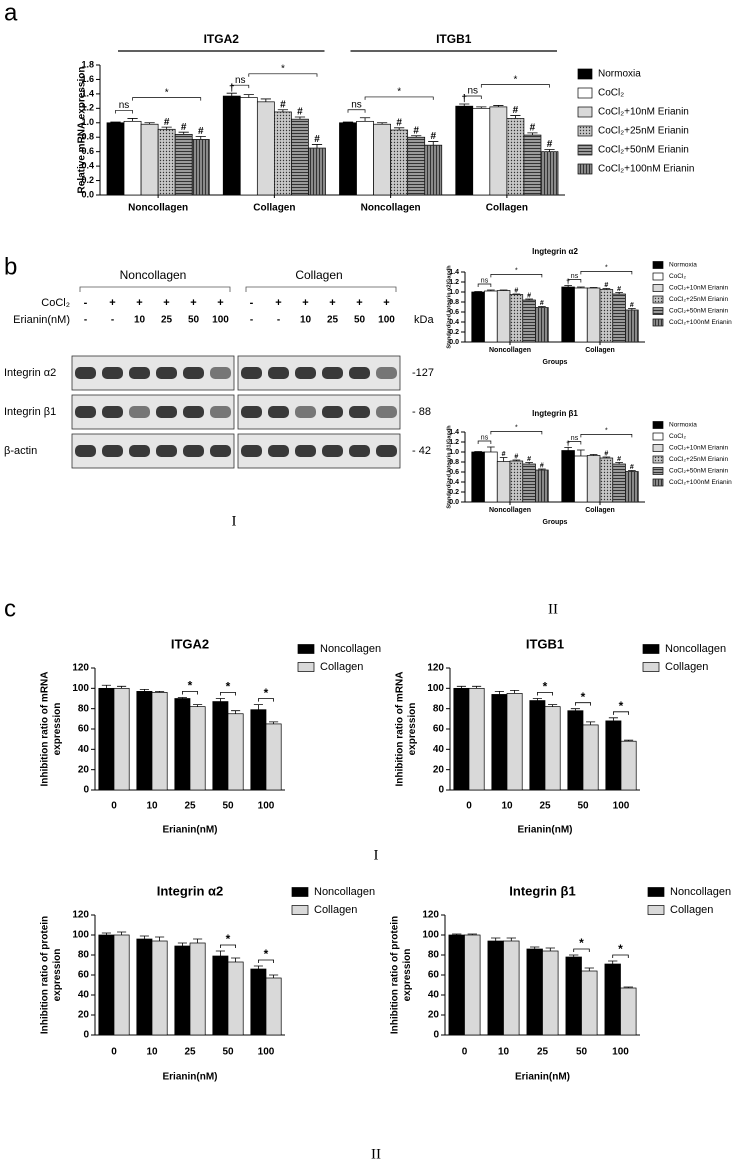 This screenshot has width=750, height=1165. What do you see at coordinates (158, 208) in the screenshot?
I see `x-tick-label: Noncollagen` at bounding box center [158, 208].